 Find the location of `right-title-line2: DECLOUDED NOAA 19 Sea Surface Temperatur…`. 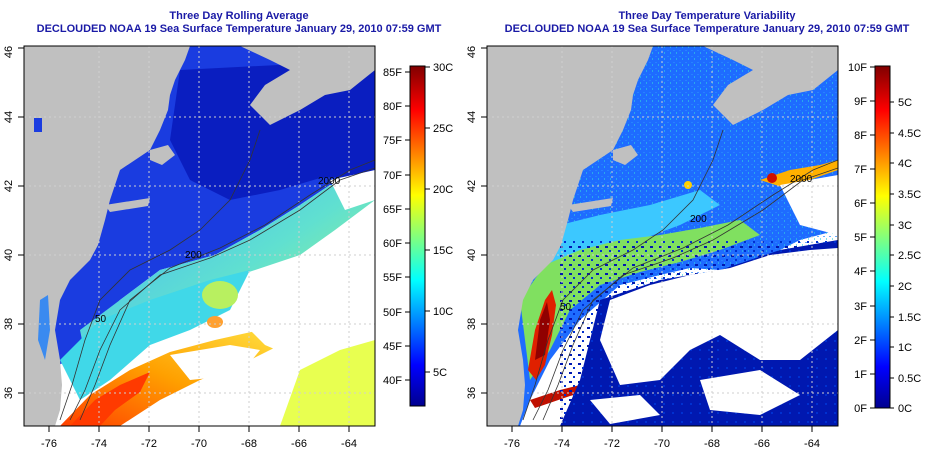

right-title-line2: DECLOUDED NOAA 19 Sea Surface Temperatur… is located at coordinates (707, 29).